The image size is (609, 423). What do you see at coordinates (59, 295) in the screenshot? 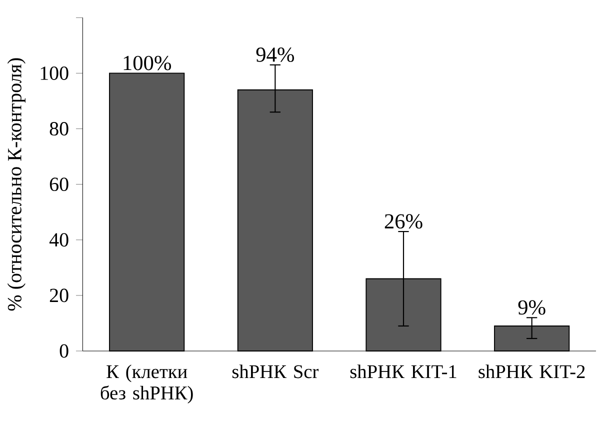
I see `y-tick-label: 20` at bounding box center [59, 295].